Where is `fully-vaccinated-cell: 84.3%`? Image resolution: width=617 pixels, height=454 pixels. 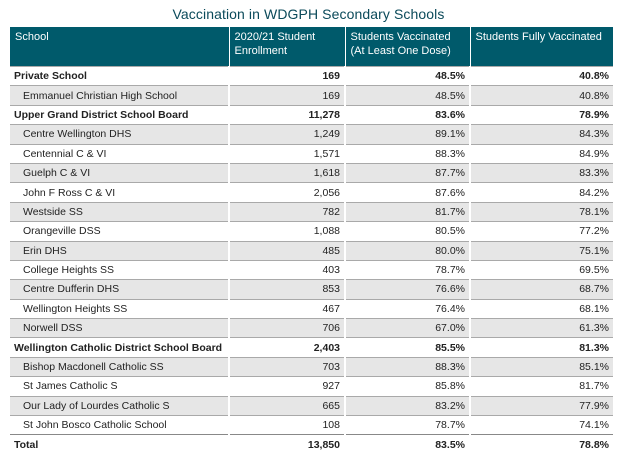
fully-vaccinated-cell: 84.3% is located at coordinates (541, 134).